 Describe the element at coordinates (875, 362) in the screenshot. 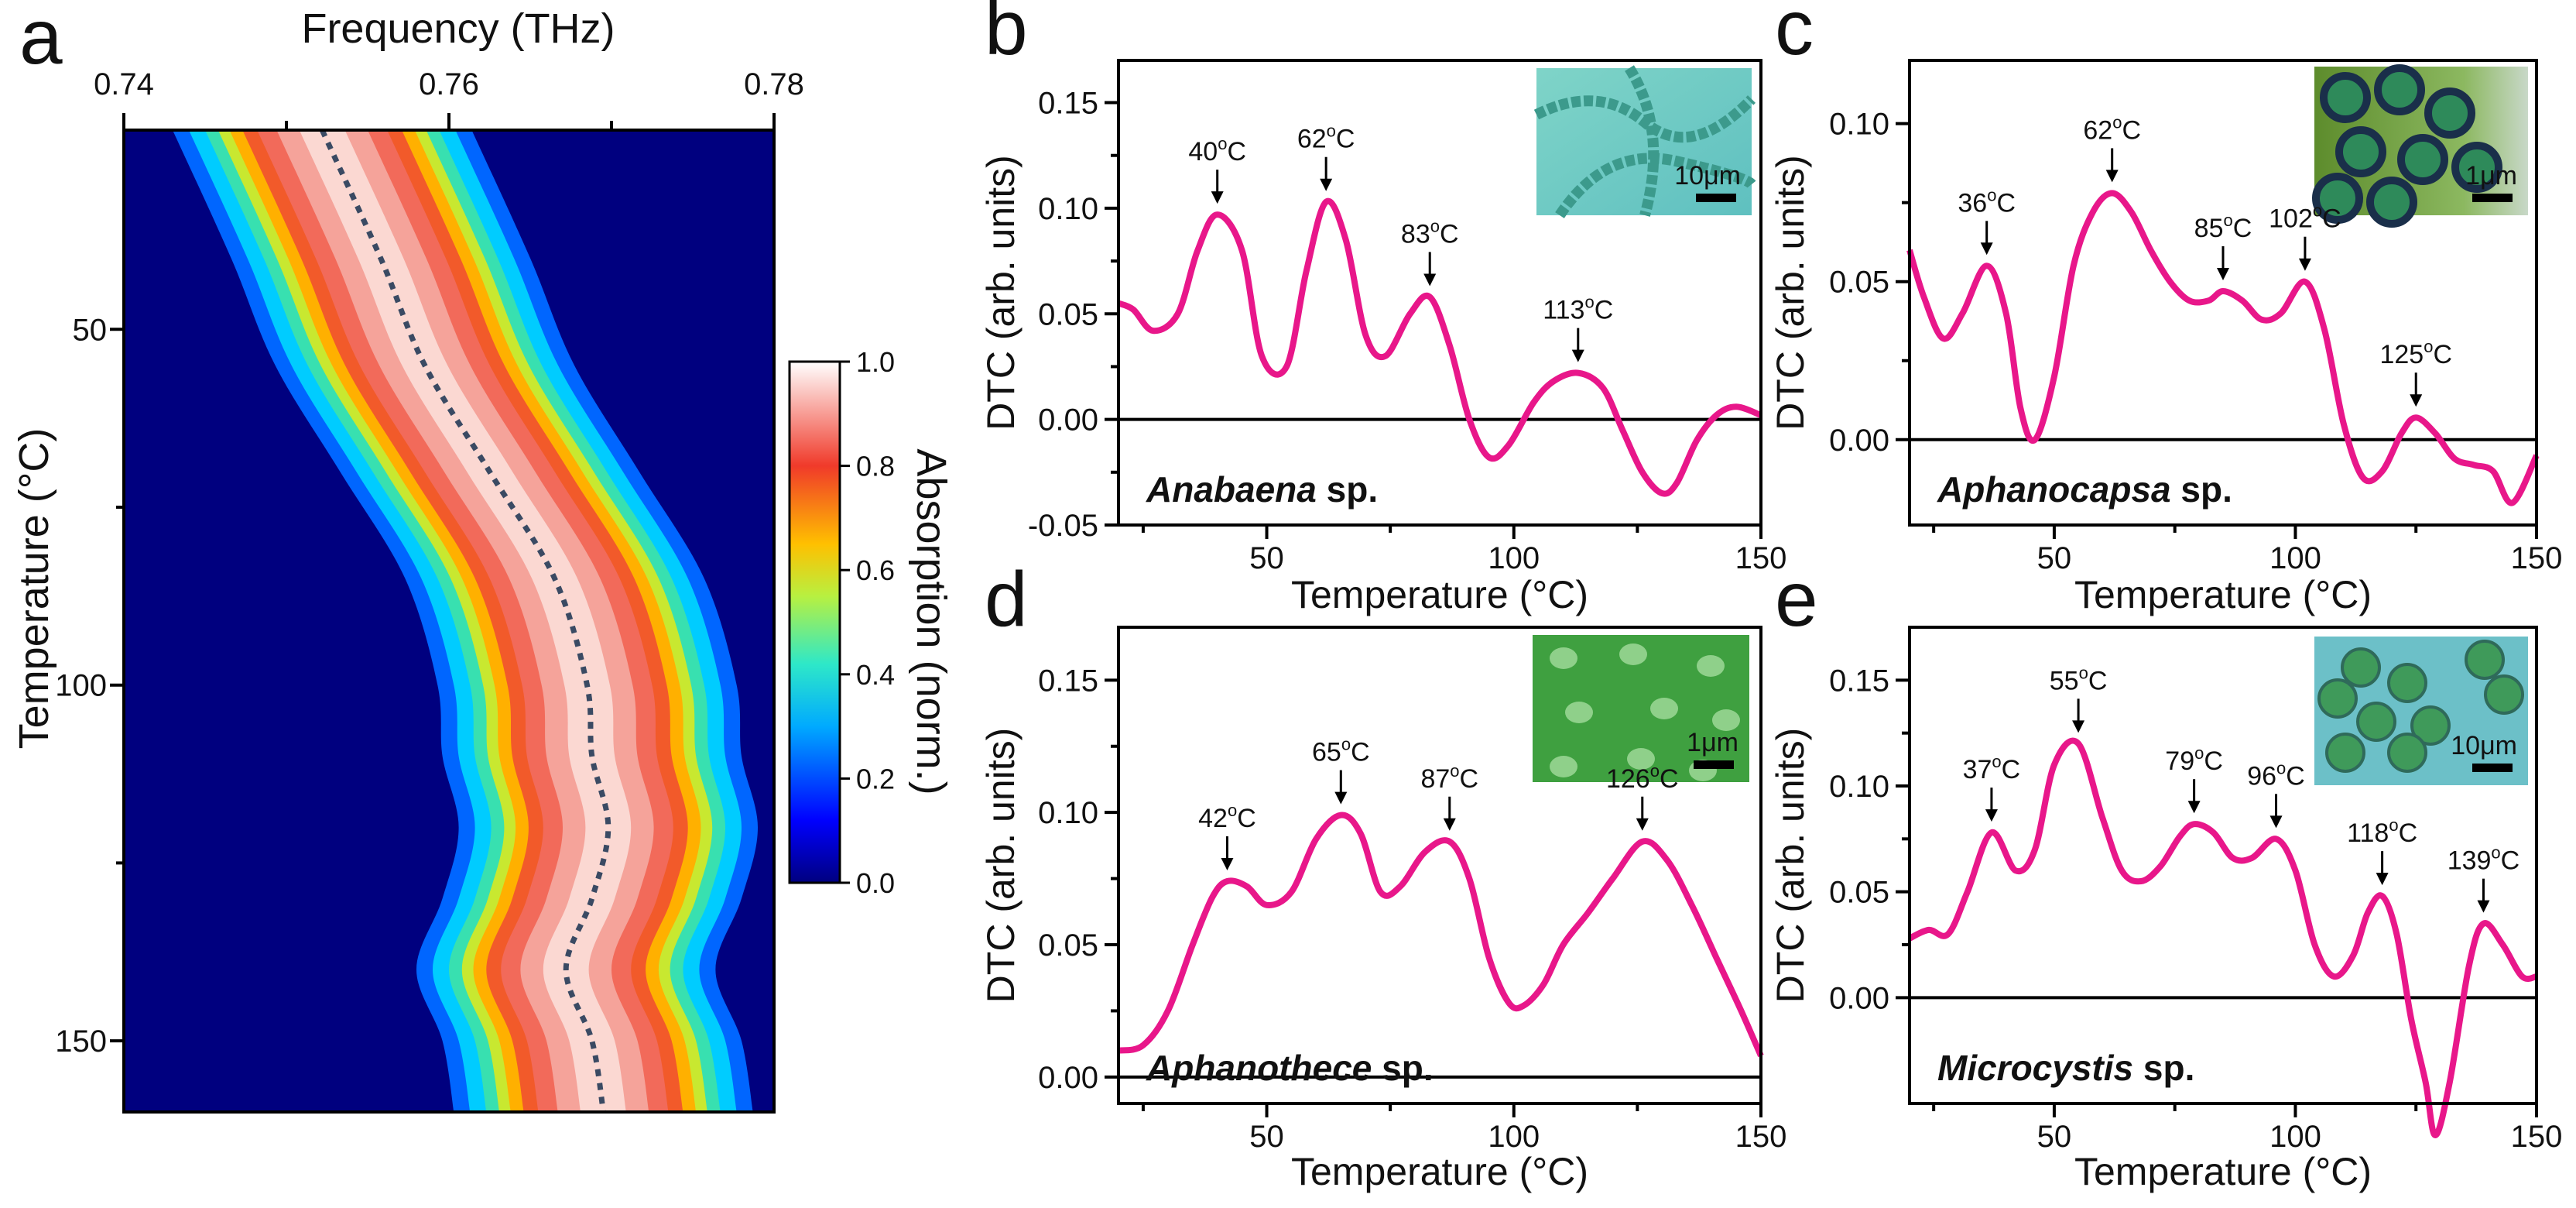

I see `colorbar-tick-label: 1.0` at that location.